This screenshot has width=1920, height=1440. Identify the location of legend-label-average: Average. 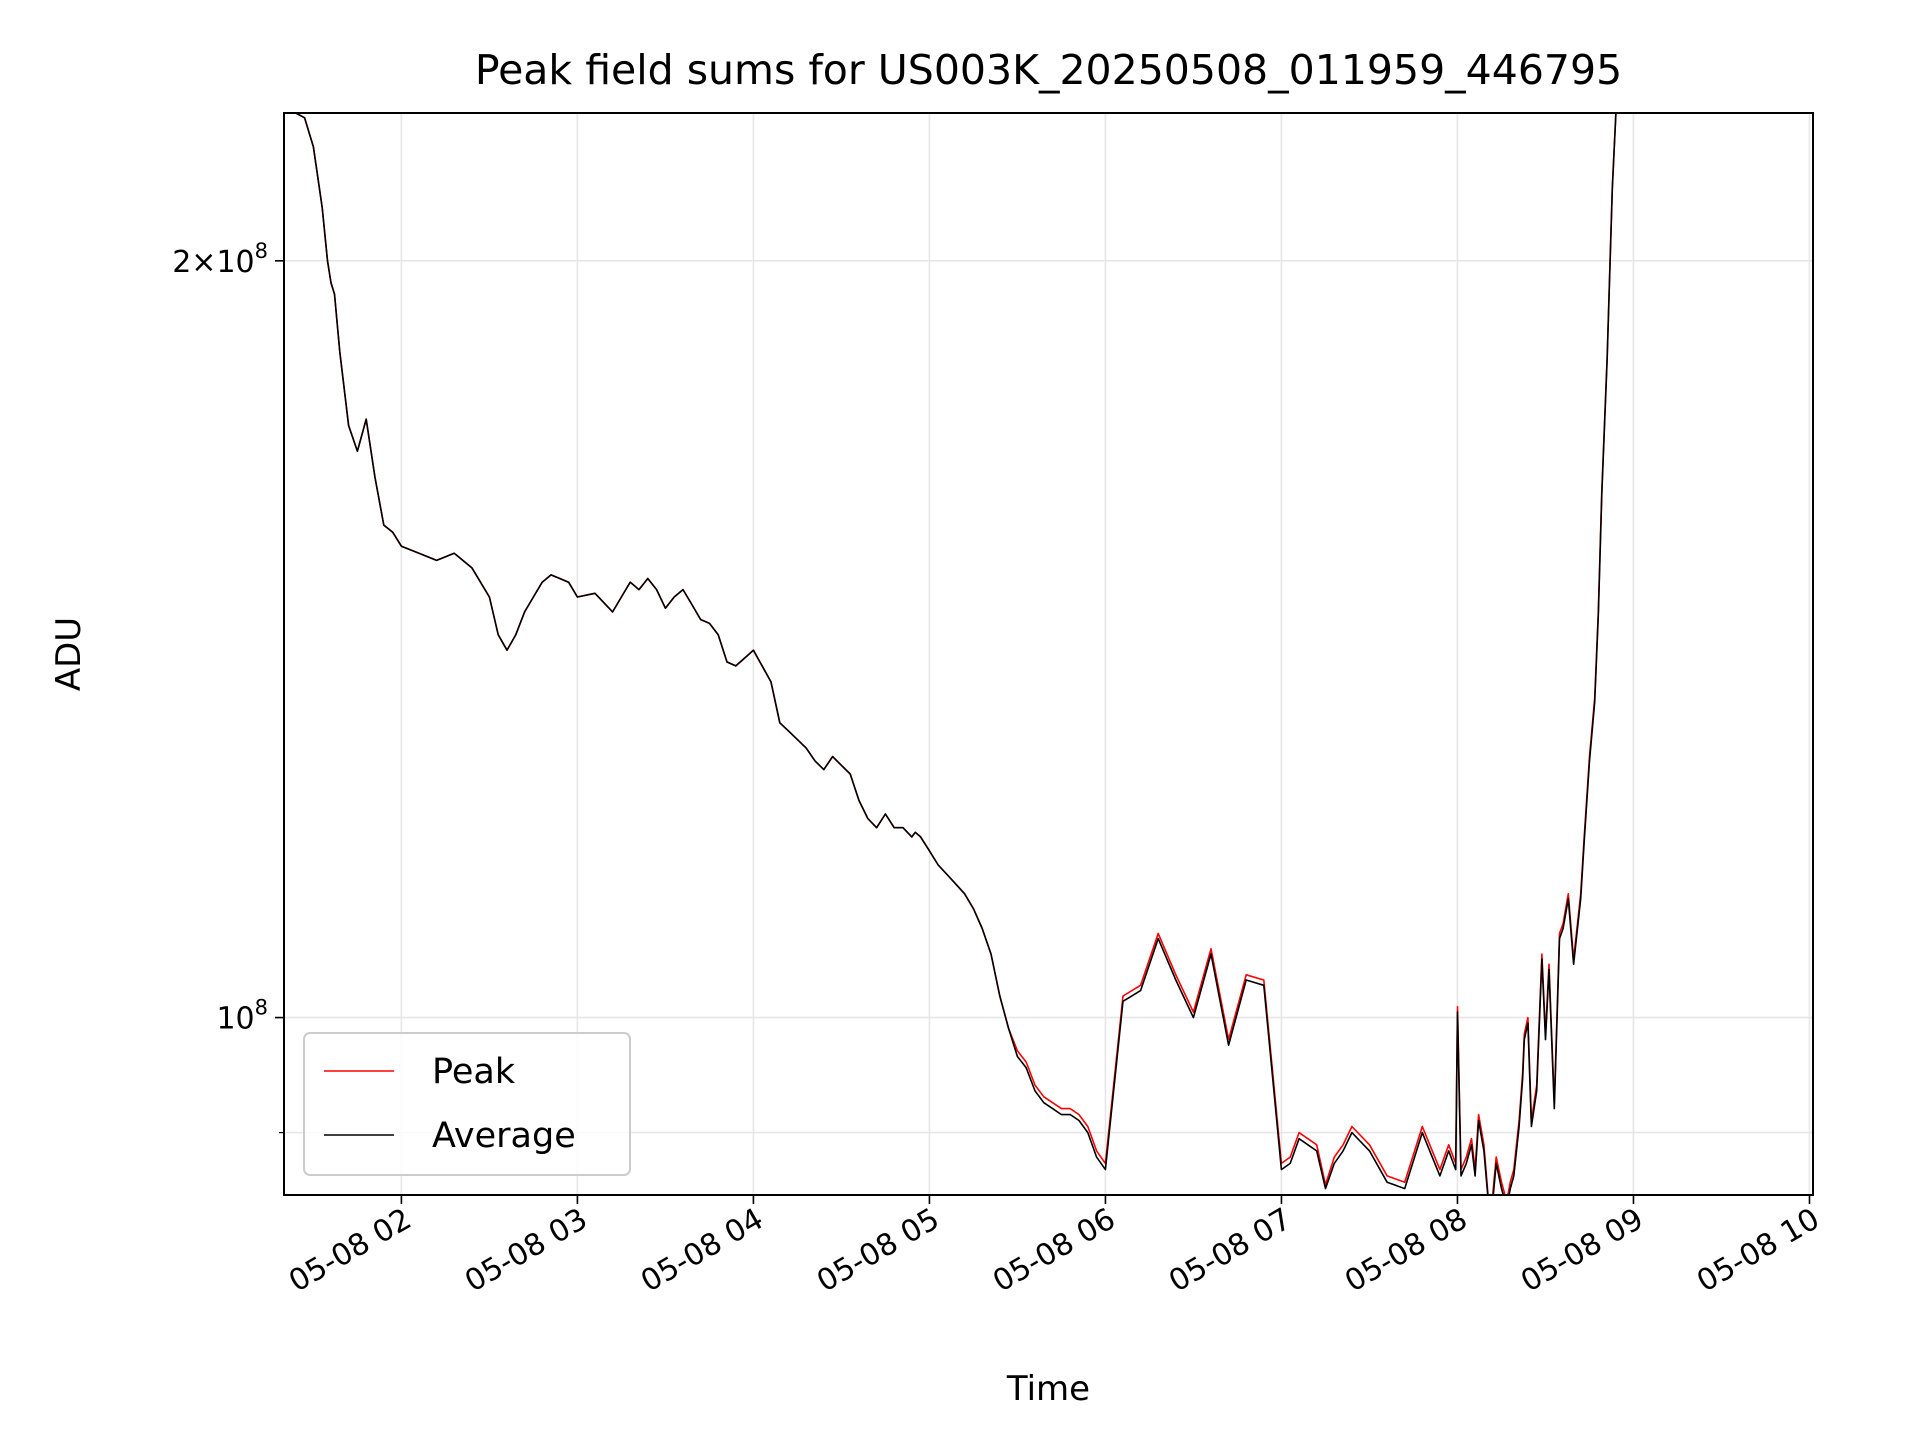
(504, 1136).